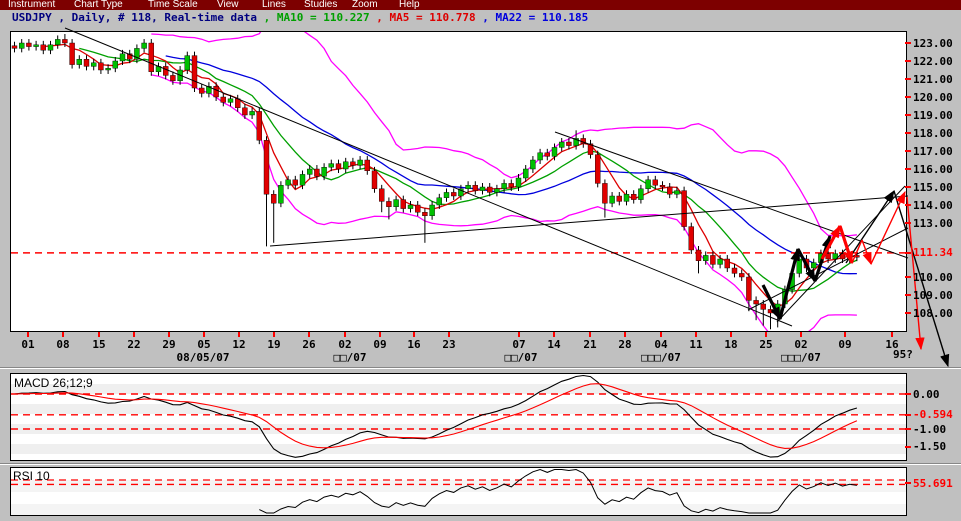 This screenshot has height=521, width=961. I want to click on date-label: 22, so click(134, 344).